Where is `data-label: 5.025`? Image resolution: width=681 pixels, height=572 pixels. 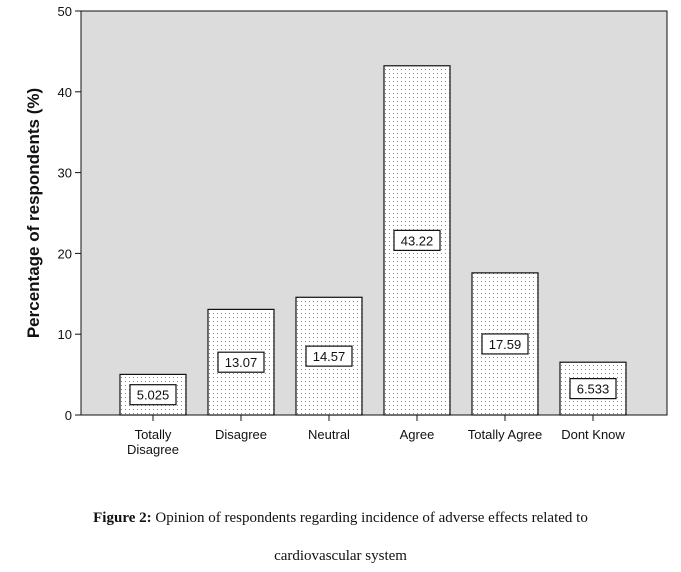
data-label: 5.025 is located at coordinates (153, 395).